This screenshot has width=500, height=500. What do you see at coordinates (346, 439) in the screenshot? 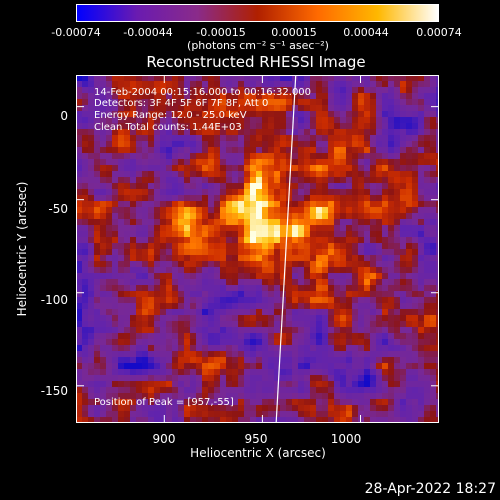
I see `x-tick-label: 1000` at bounding box center [346, 439].